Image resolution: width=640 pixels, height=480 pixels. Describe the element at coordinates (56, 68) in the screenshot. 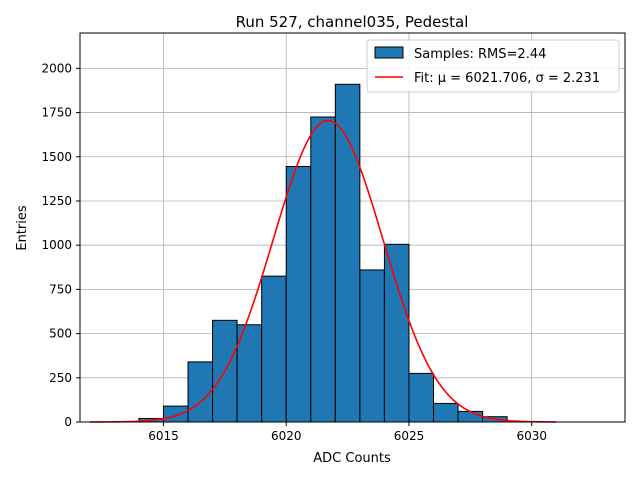

I see `y-tick-label: 2000` at that location.